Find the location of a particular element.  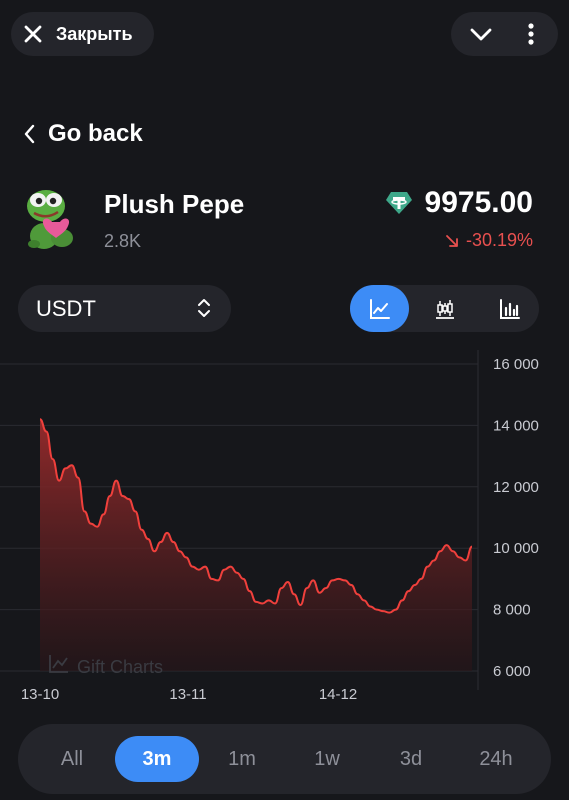

arrow-down-right-icon is located at coordinates (452, 240).